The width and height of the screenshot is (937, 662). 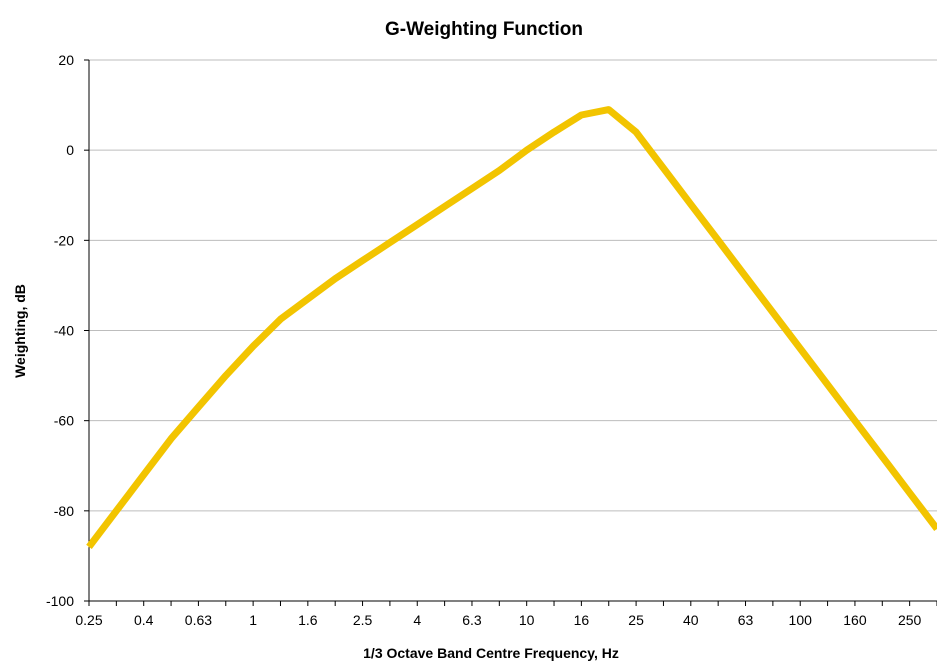 I want to click on x-tick-label: 40, so click(x=691, y=620).